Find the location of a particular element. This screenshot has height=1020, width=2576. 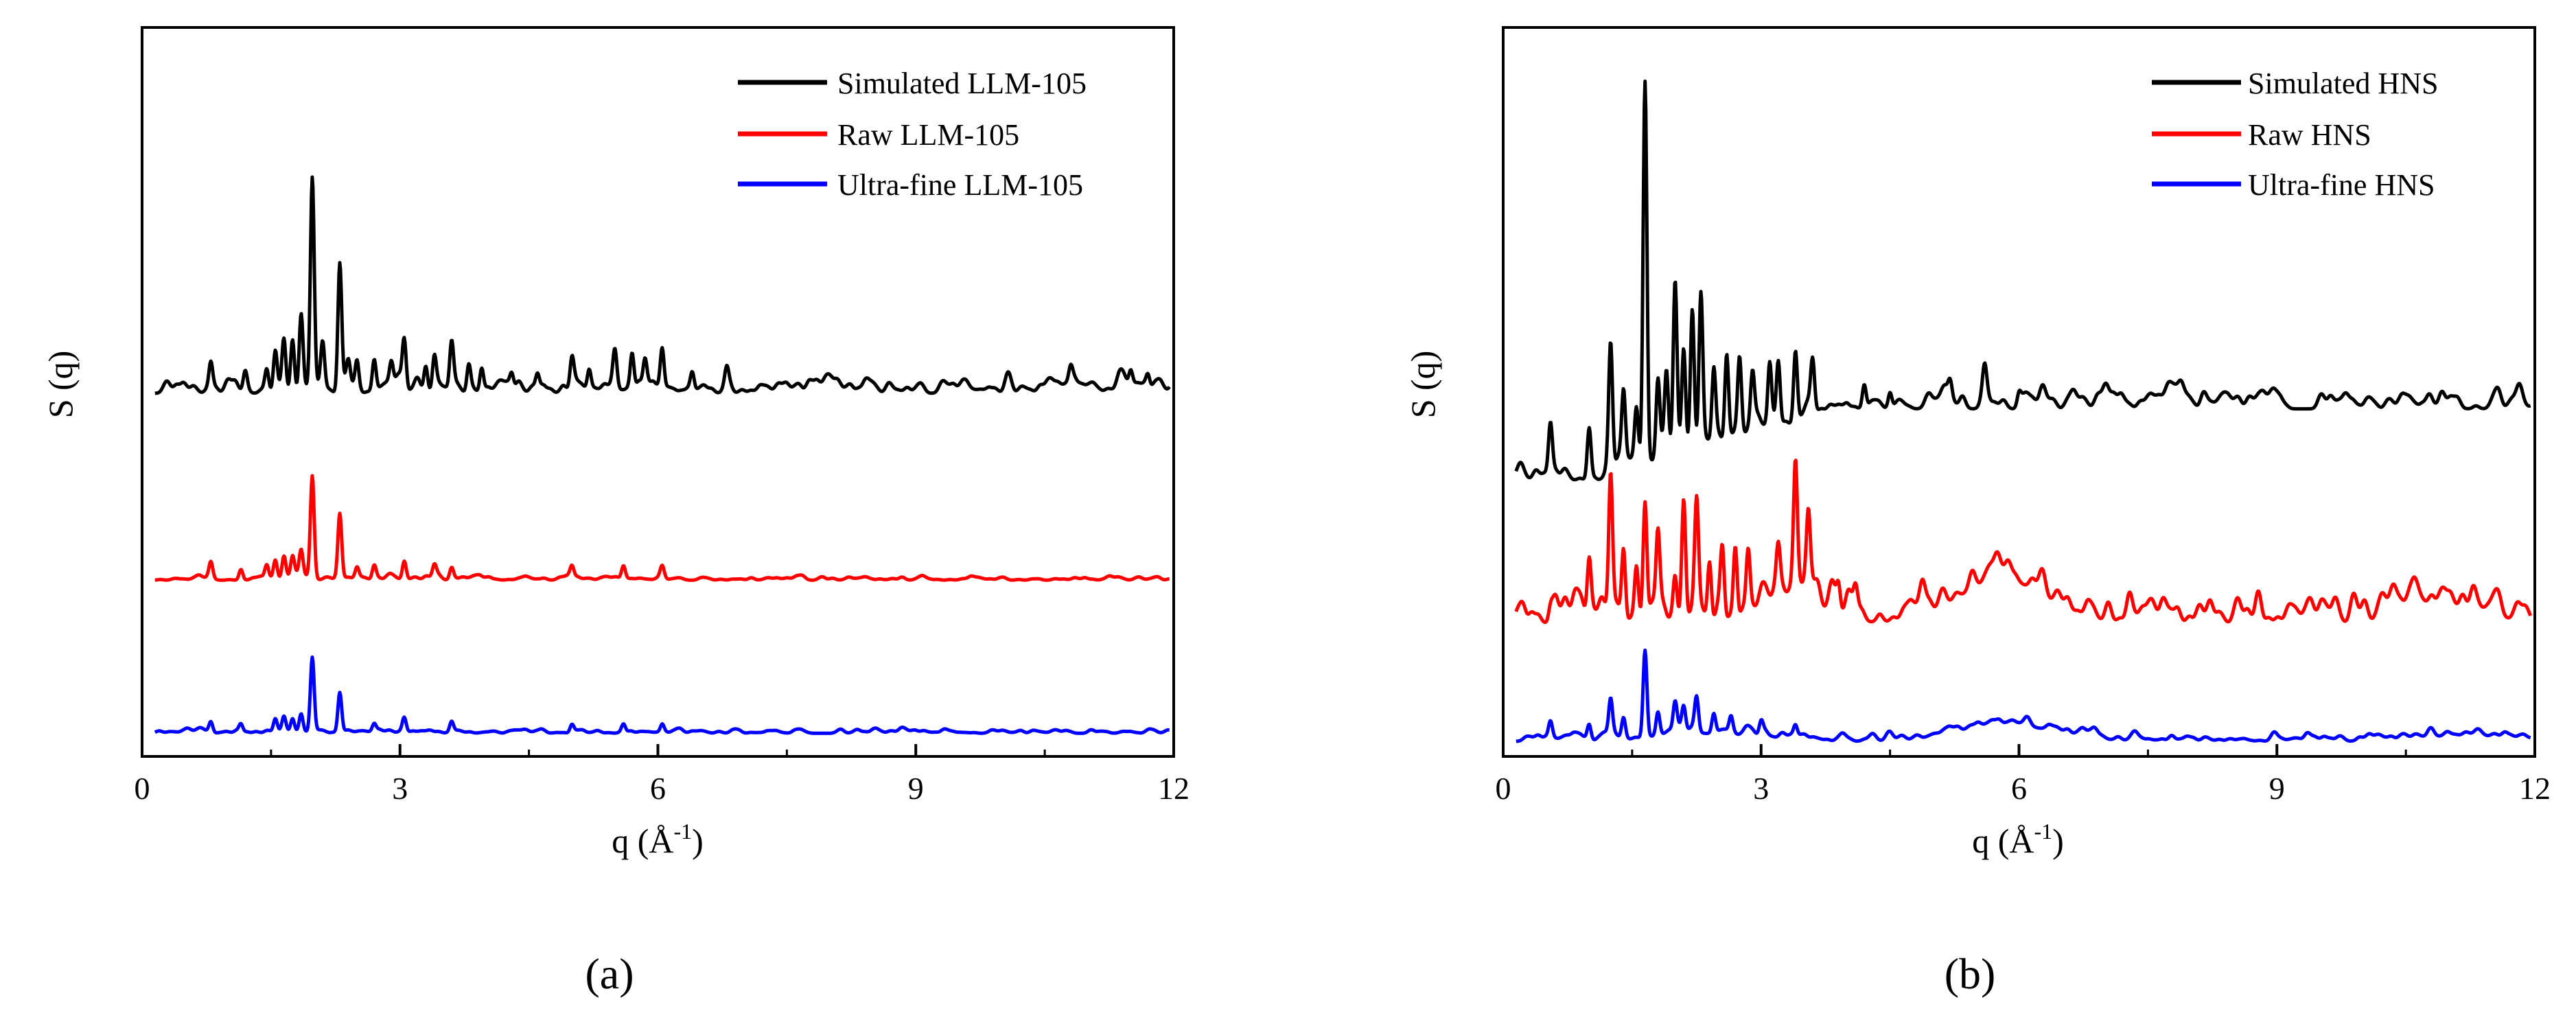

x-axis-title-b: q (Å-1) is located at coordinates (2018, 839).